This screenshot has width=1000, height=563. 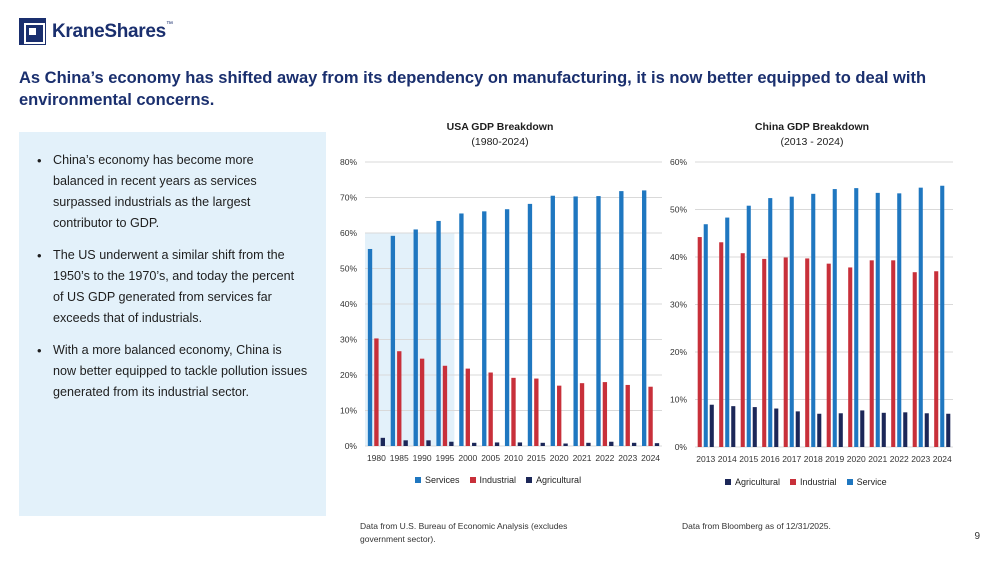 I want to click on y-tick-label: 70%, so click(x=348, y=198).